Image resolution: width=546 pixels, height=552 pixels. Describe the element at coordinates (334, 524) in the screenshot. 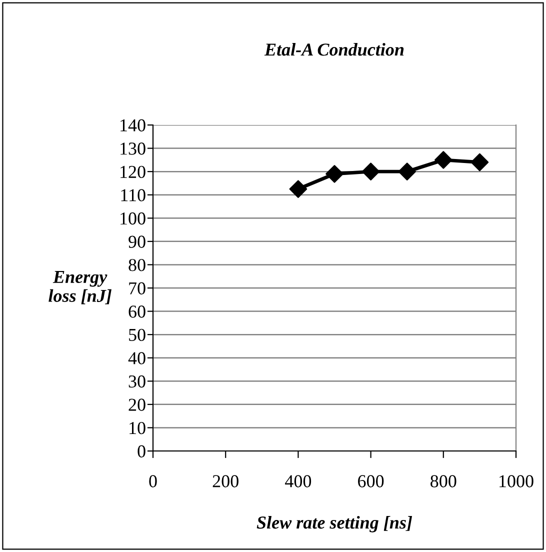

I see `x-axis-title: Slew rate setting [ns]` at that location.